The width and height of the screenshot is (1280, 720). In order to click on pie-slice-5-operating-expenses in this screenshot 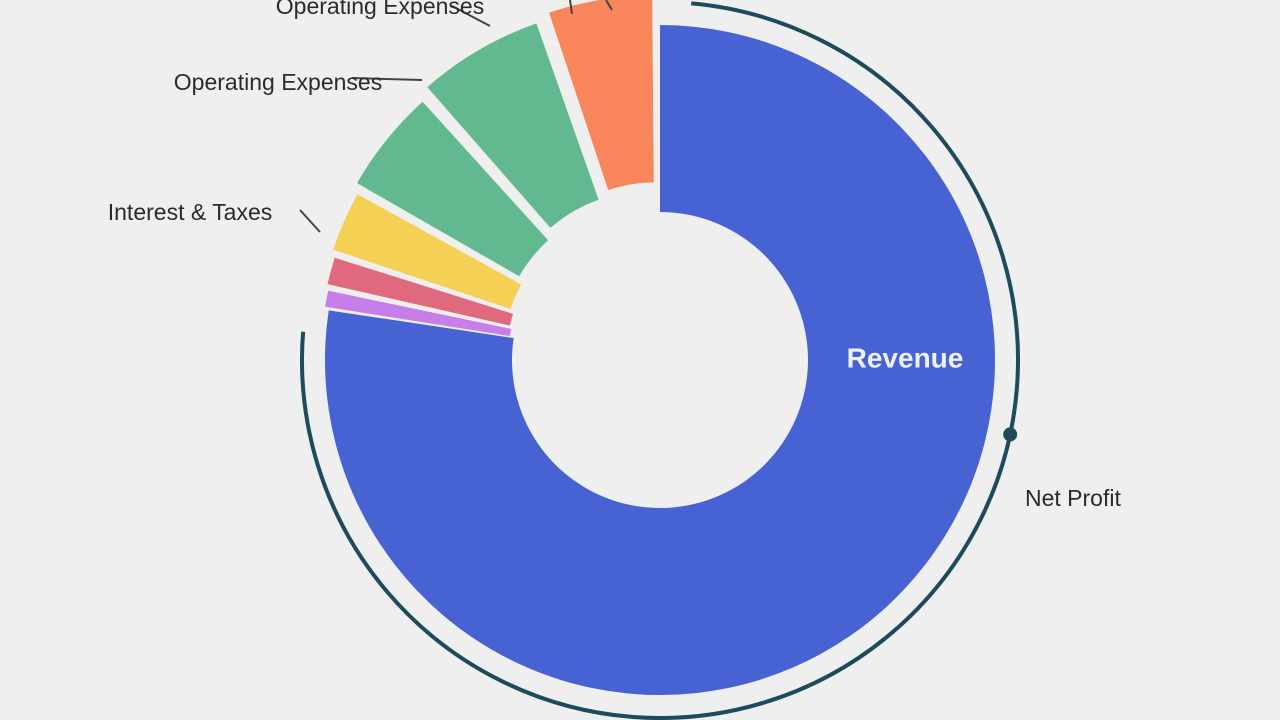, I will do `click(513, 125)`.